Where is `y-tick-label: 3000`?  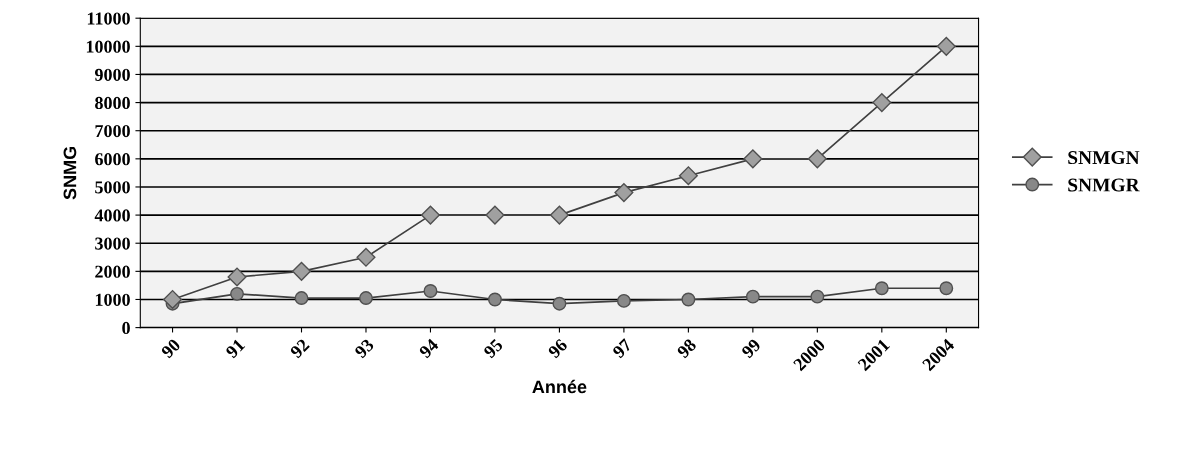
y-tick-label: 3000 is located at coordinates (112, 243).